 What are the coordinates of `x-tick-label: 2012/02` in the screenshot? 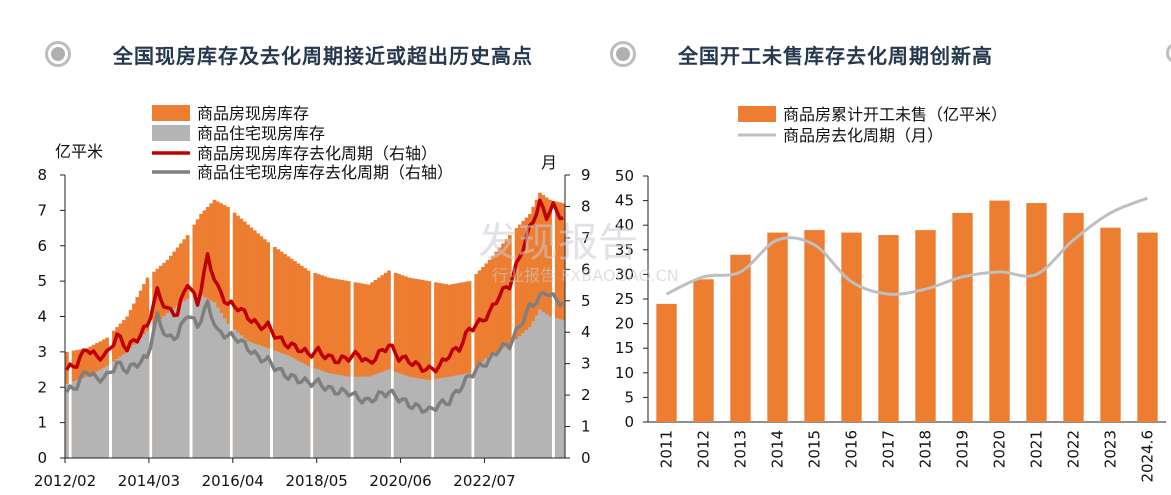 It's located at (65, 481).